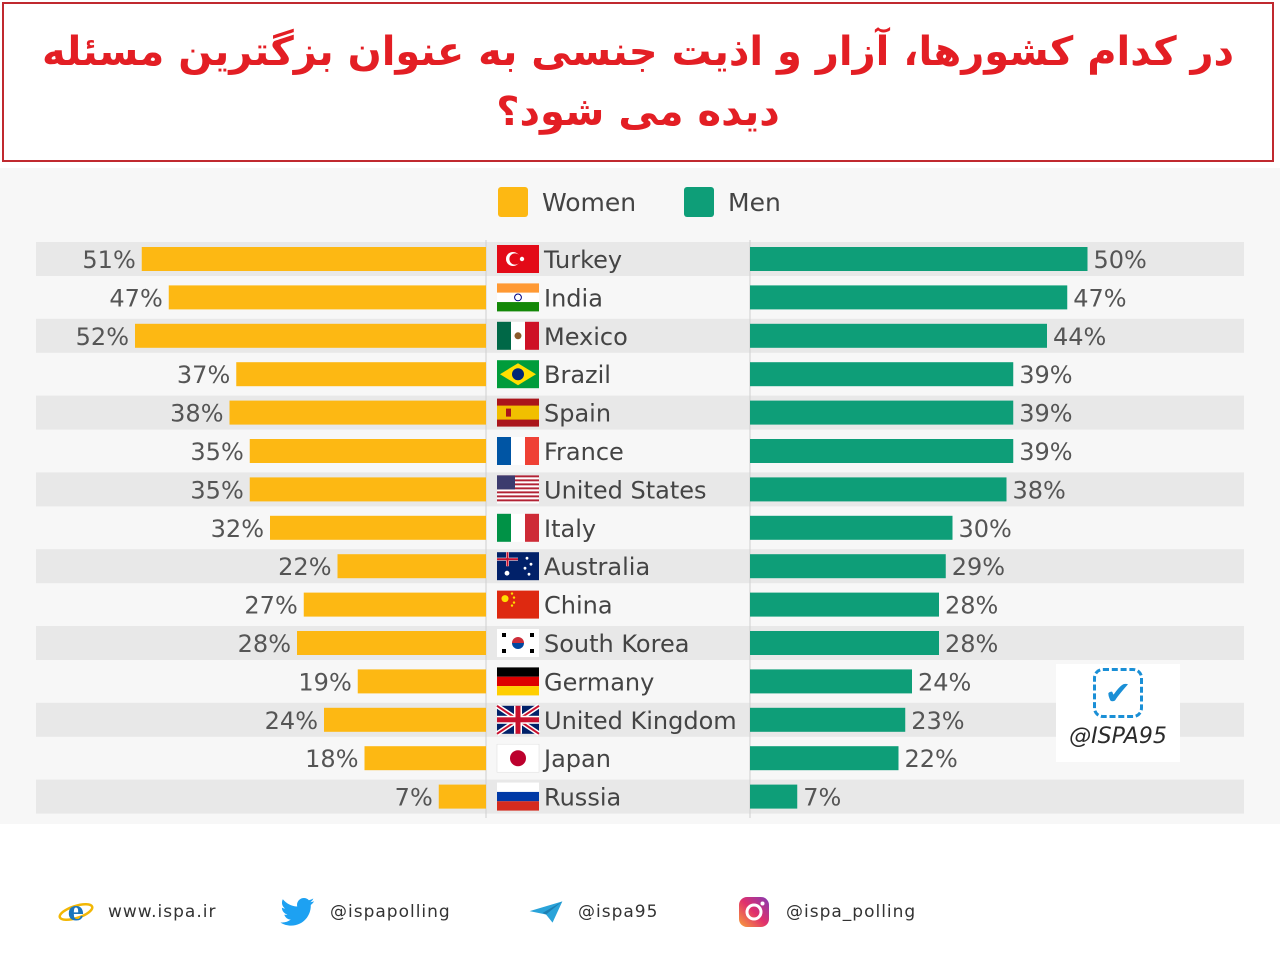 This screenshot has height=962, width=1280. Describe the element at coordinates (518, 758) in the screenshot. I see `japan-flag-icon` at that location.